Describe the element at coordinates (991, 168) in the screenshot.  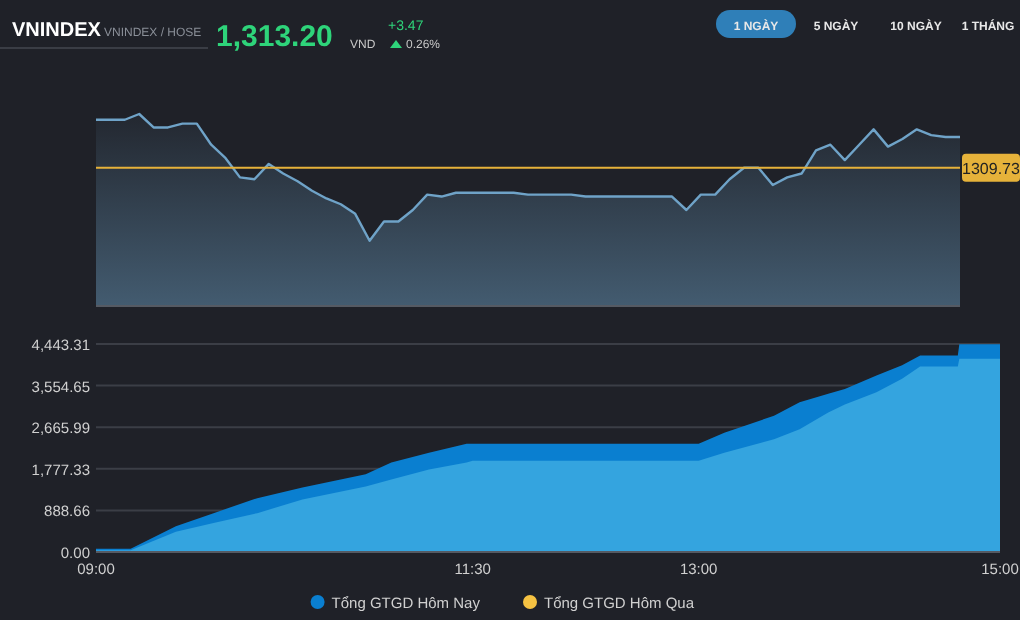
I see `text: 1309.73` at that location.